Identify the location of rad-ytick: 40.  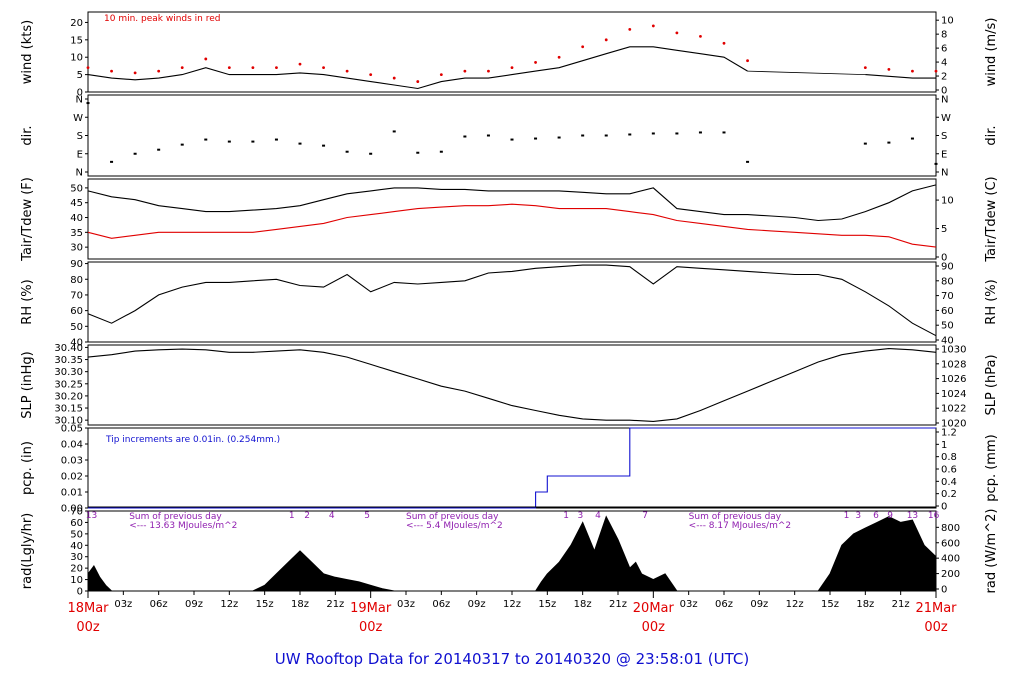
(76, 546).